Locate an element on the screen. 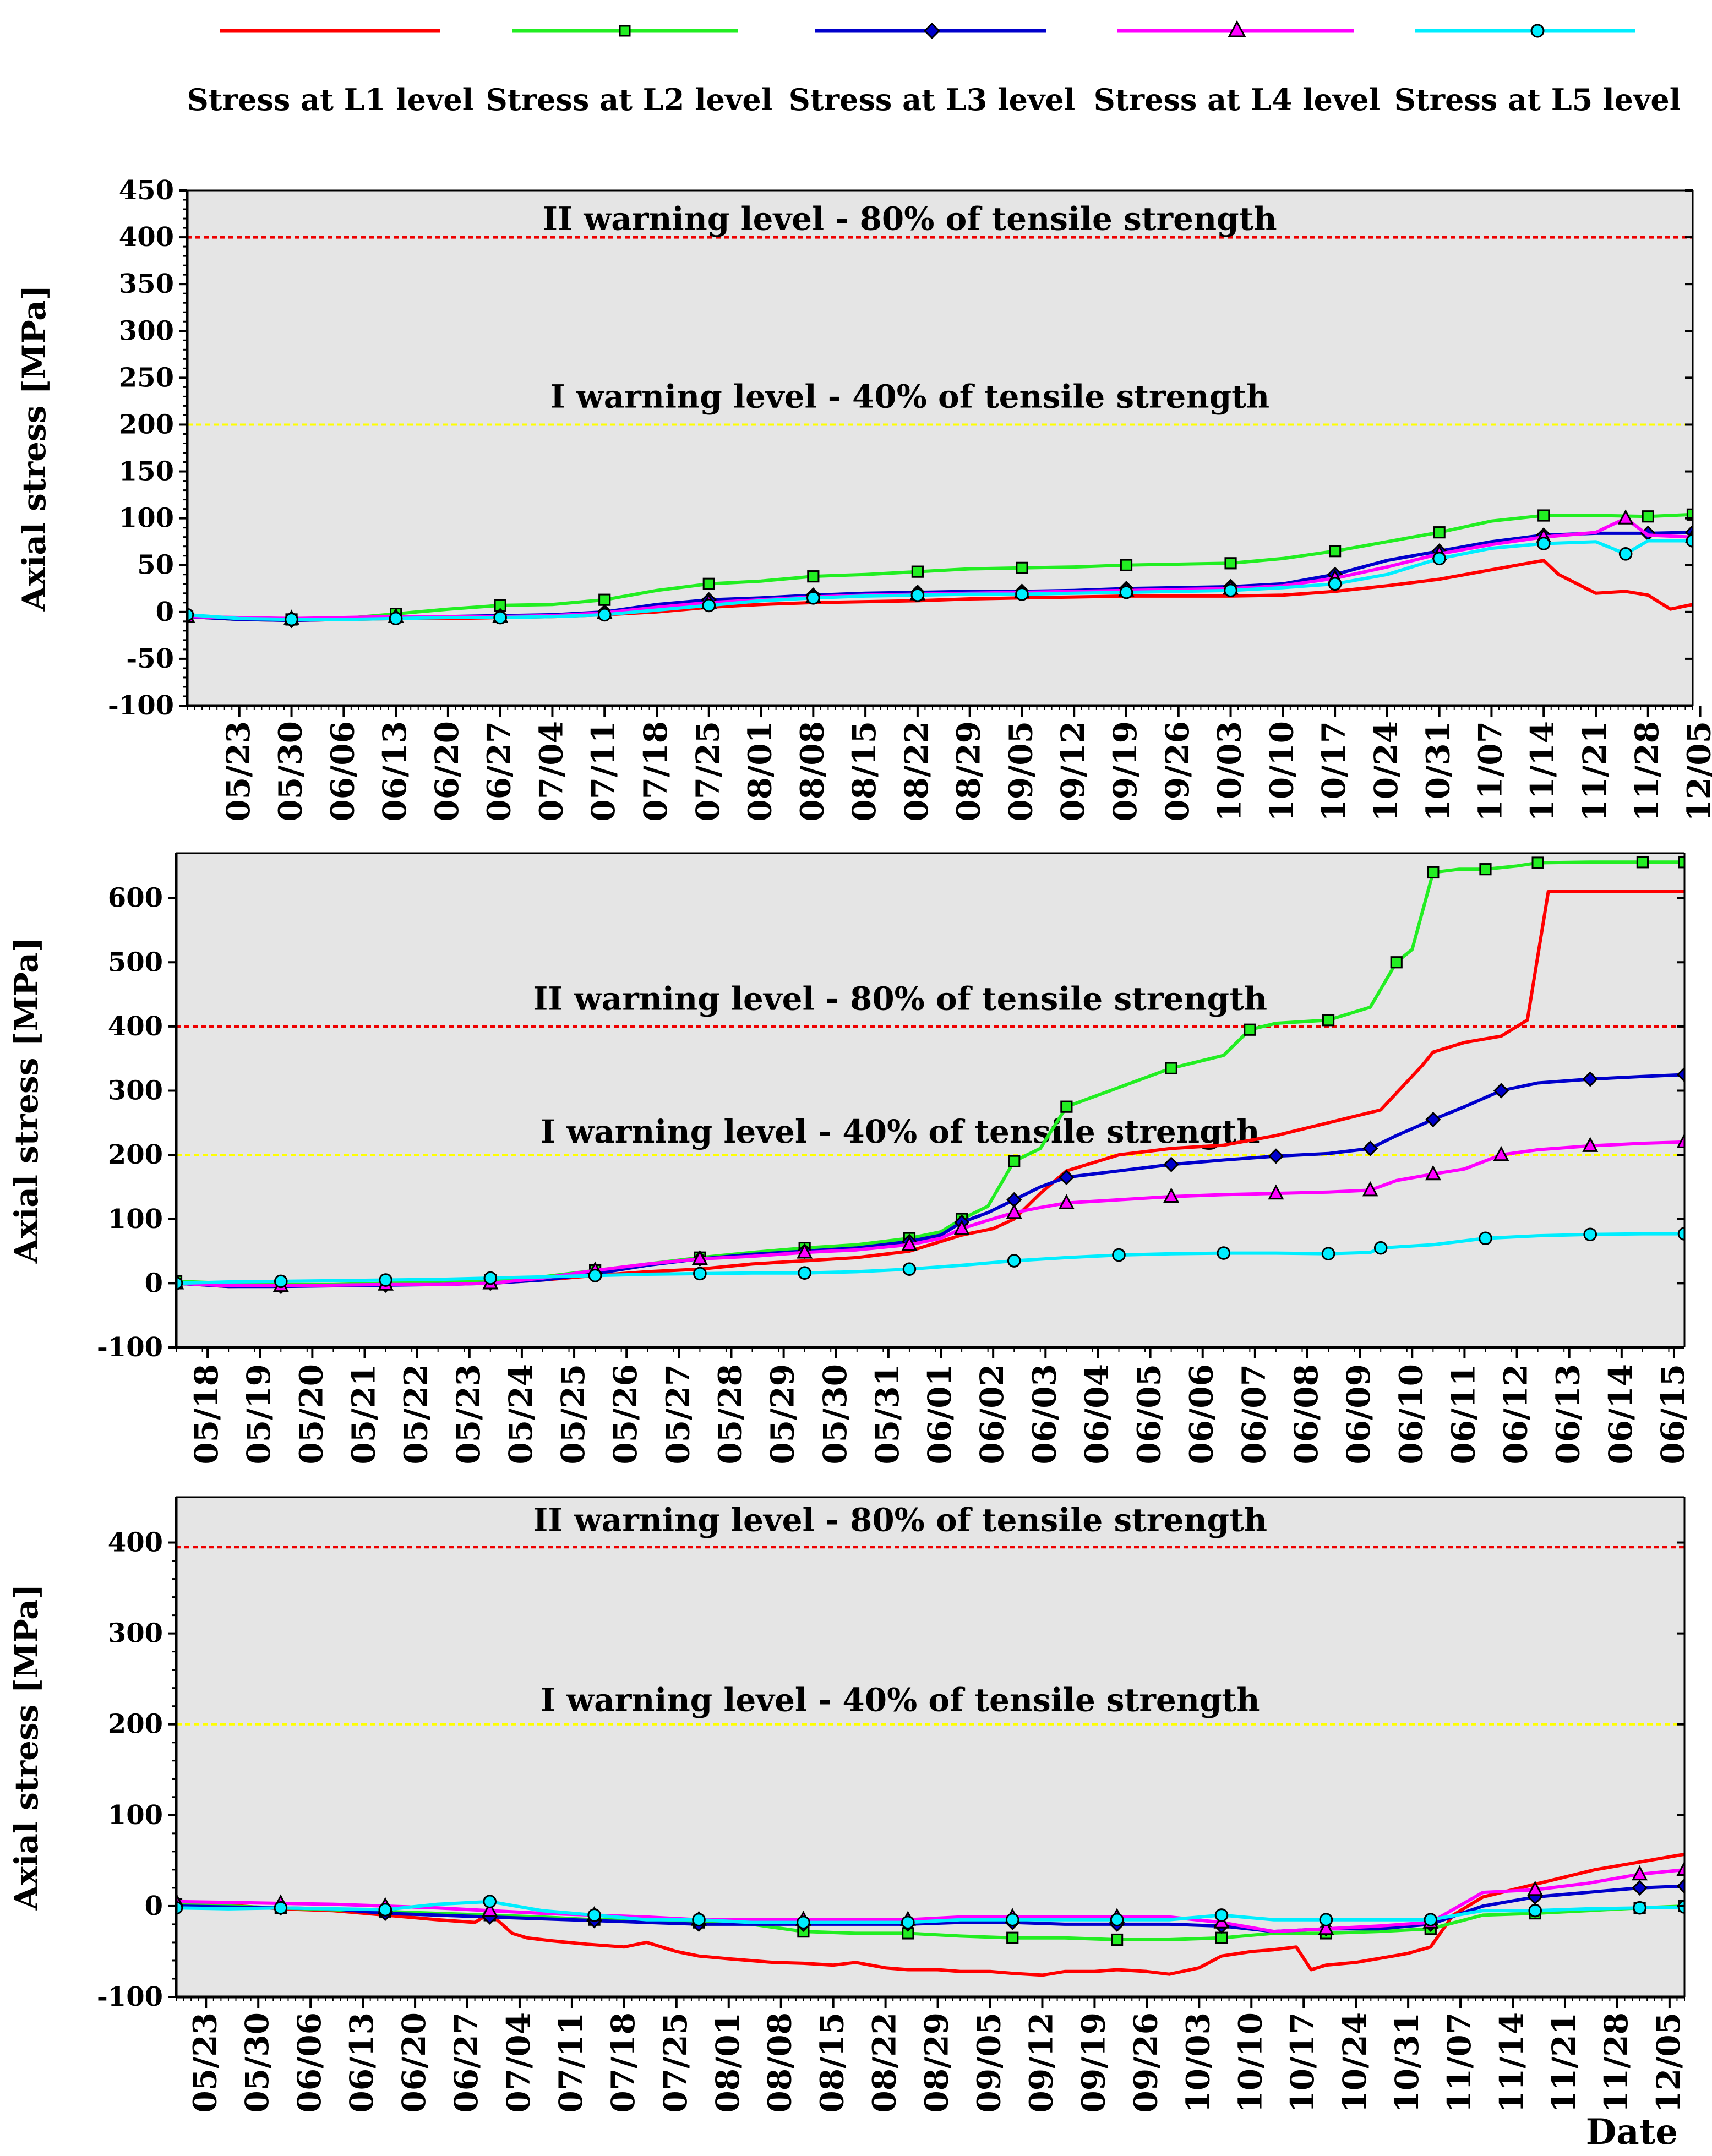 This screenshot has height=2156, width=1712. x-tick-label: 05/19 is located at coordinates (258, 1415).